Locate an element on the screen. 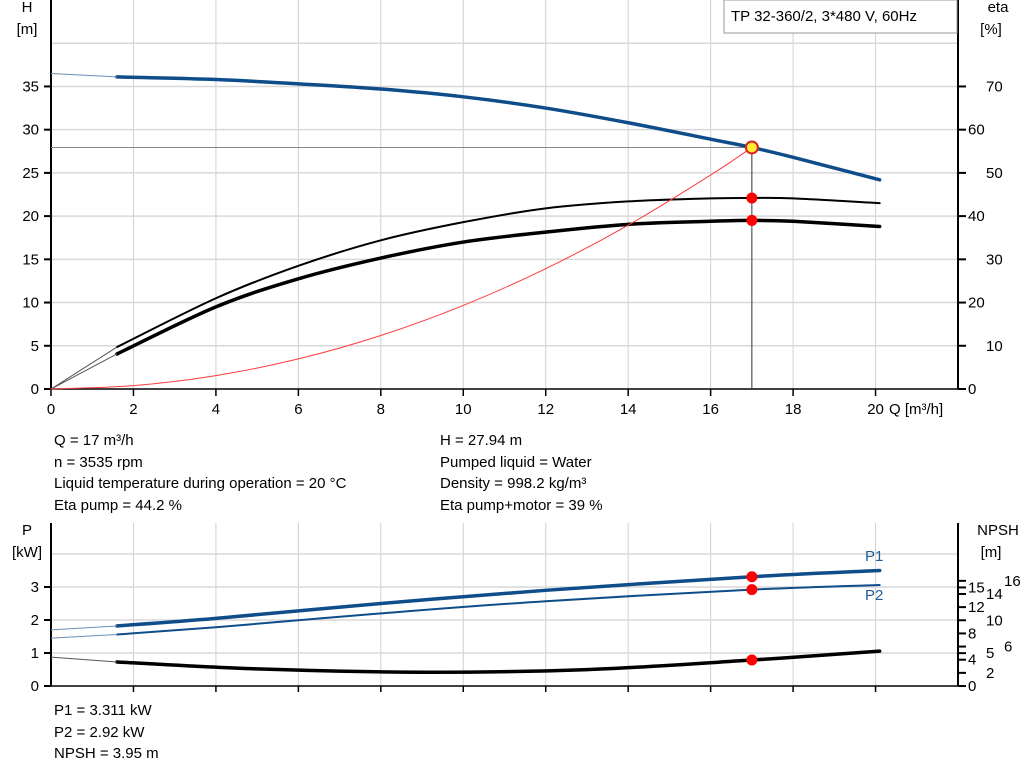 This screenshot has width=1024, height=781. series-label-p1: P1 is located at coordinates (874, 556).